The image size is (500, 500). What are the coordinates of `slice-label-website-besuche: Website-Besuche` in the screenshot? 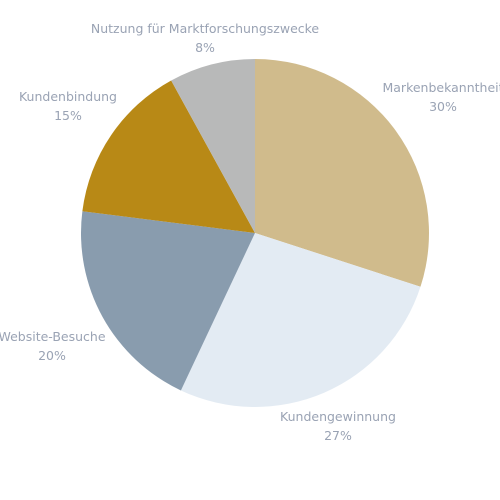 It's located at (53, 336).